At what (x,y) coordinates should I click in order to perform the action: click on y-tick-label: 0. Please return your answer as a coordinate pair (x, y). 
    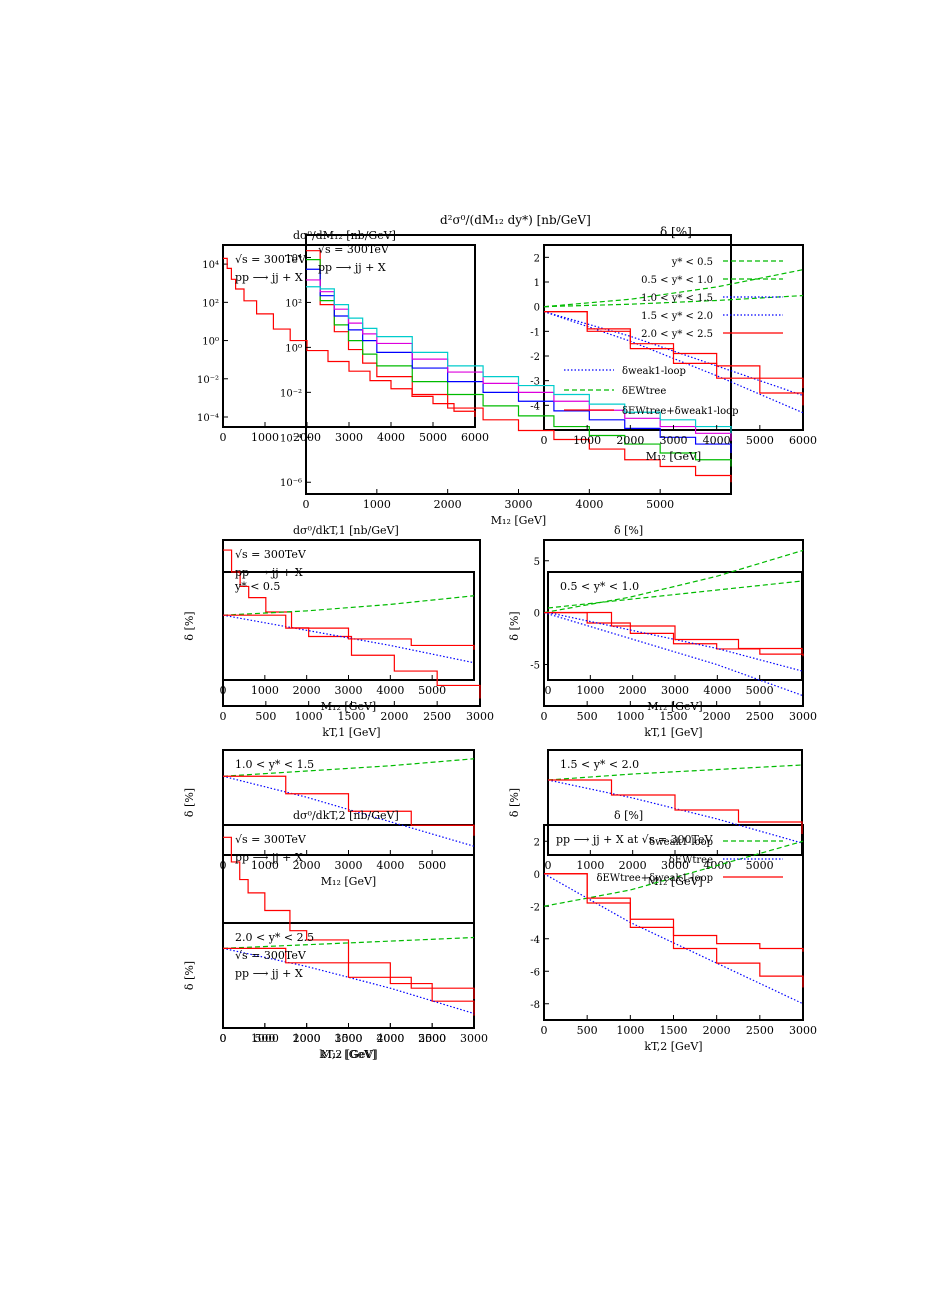
    Looking at the image, I should click on (537, 614).